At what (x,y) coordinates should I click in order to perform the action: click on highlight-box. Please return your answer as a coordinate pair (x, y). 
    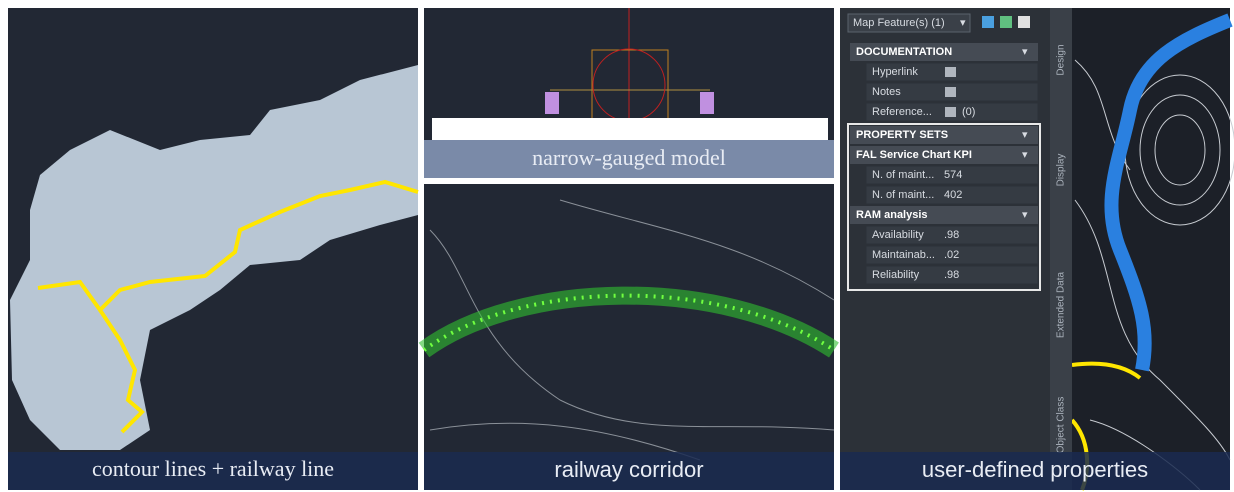
    Looking at the image, I should click on (944, 207).